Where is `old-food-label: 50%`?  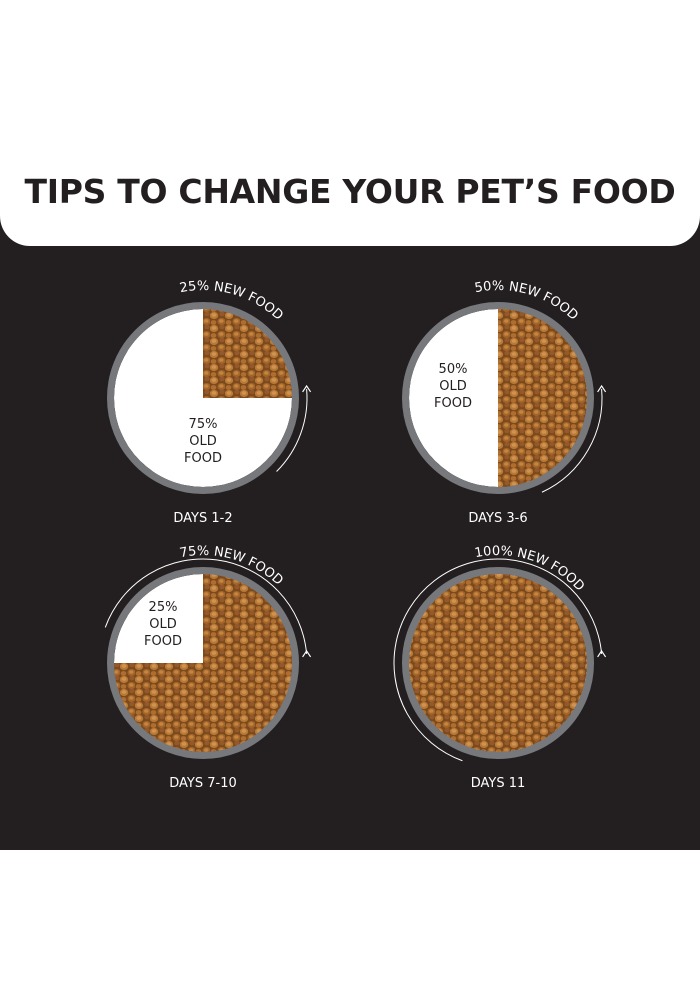
old-food-label: 50% is located at coordinates (453, 369).